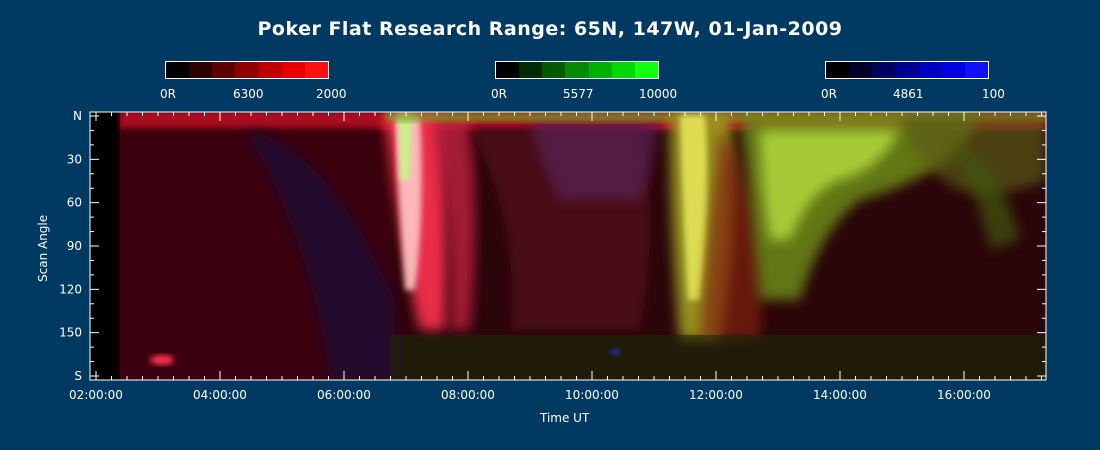 This screenshot has height=450, width=1100. I want to click on colorbar-4861-max-label: 100, so click(993, 94).